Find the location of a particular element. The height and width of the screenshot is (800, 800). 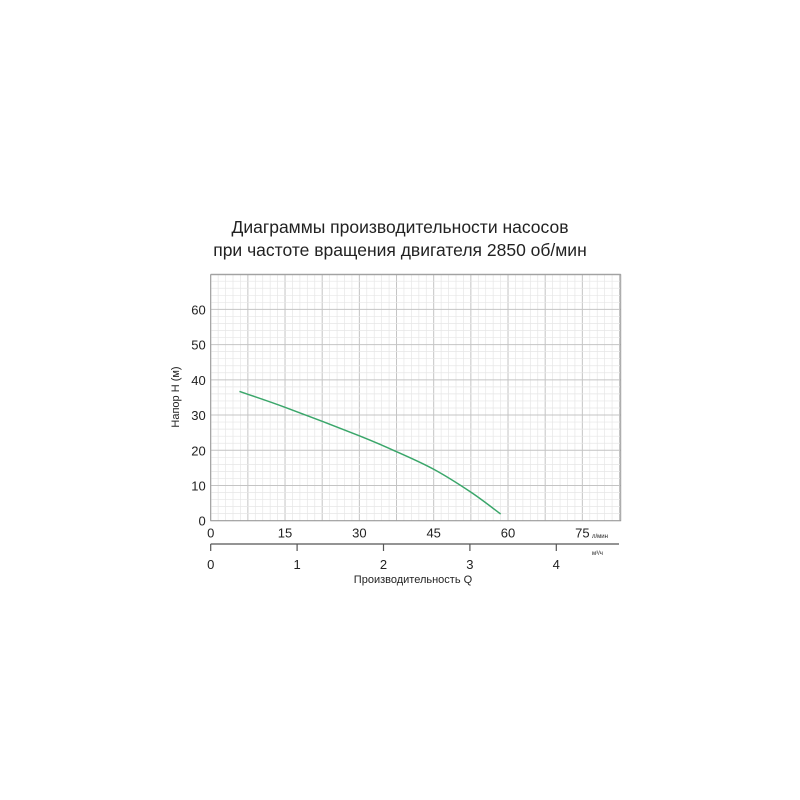

x-tick-label: 0 is located at coordinates (210, 533).